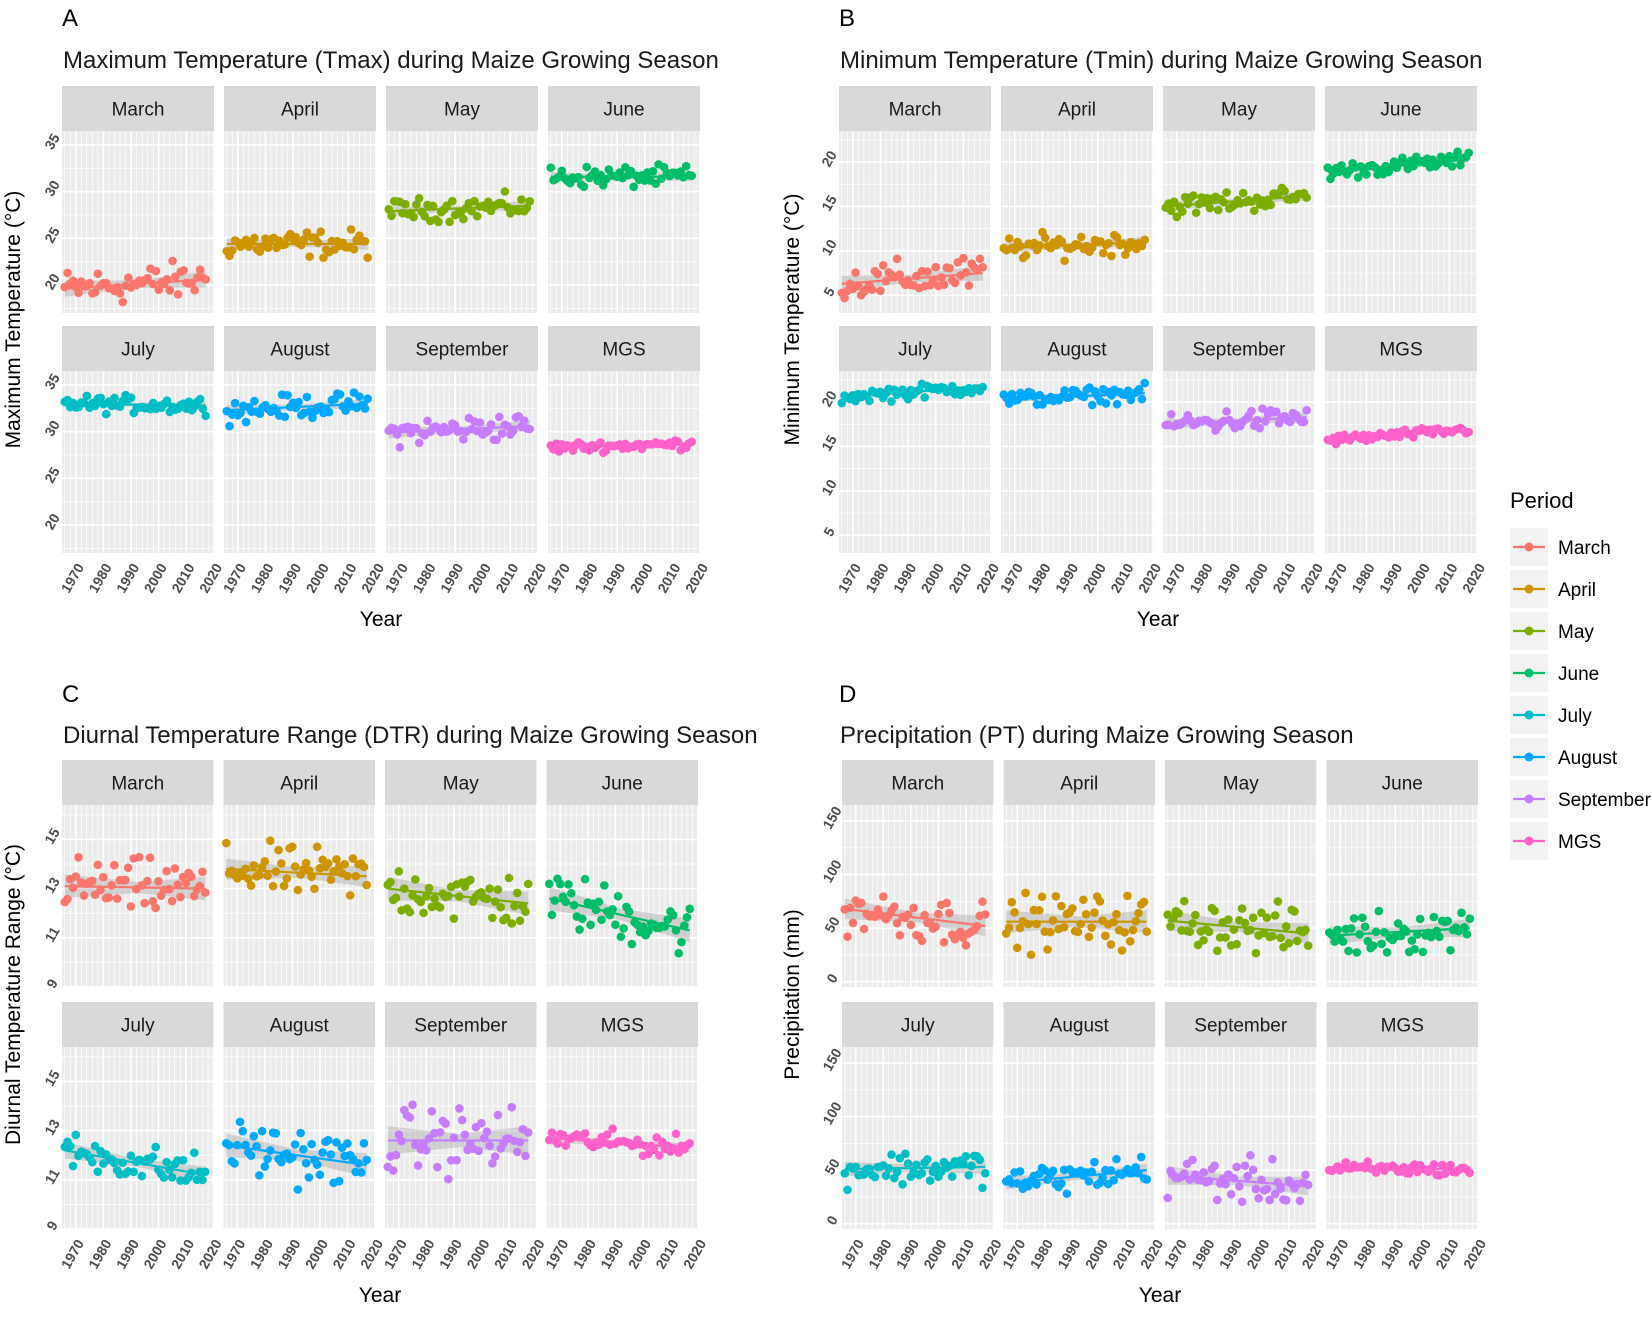  What do you see at coordinates (1158, 619) in the screenshot?
I see `x-axis-title: Year` at bounding box center [1158, 619].